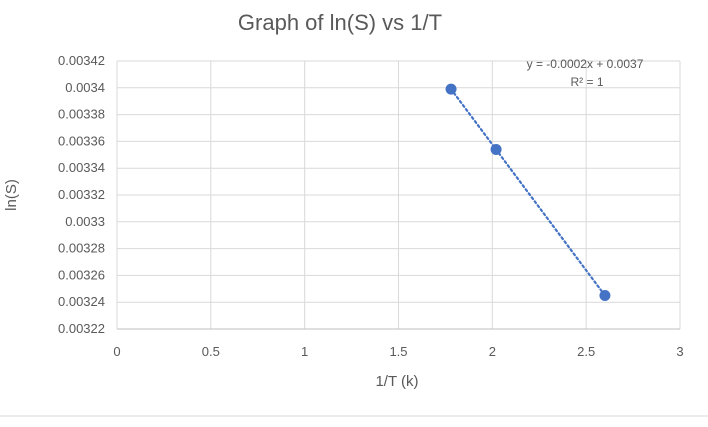  What do you see at coordinates (585, 64) in the screenshot?
I see `trendline-equation: y = -0.0002x + 0.0037` at bounding box center [585, 64].